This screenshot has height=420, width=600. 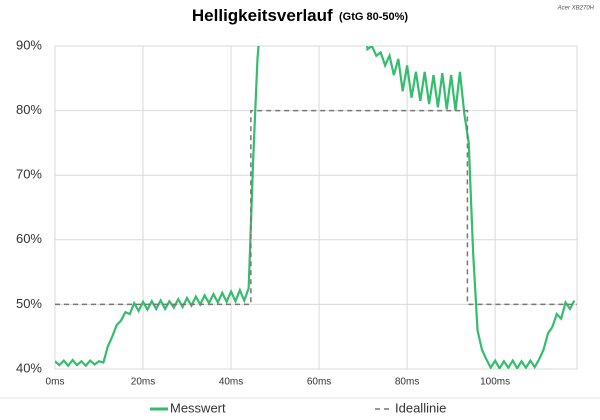 I want to click on legend-label: Ideallinie, so click(x=420, y=407).